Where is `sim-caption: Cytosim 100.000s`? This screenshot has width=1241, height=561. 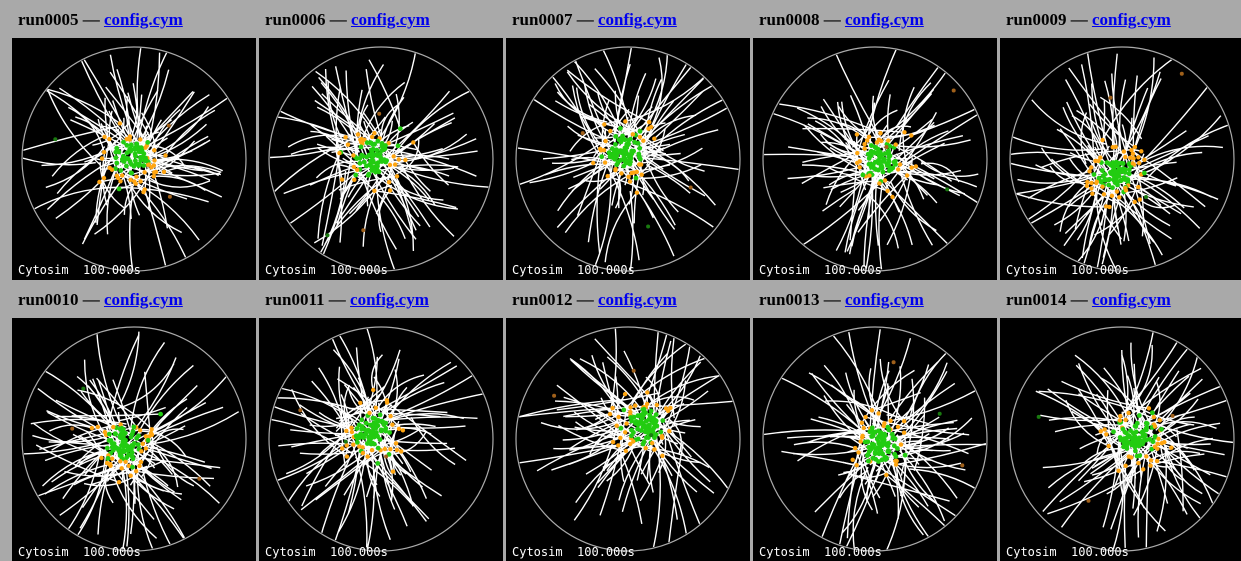
sim-caption: Cytosim 100.000s is located at coordinates (820, 552).